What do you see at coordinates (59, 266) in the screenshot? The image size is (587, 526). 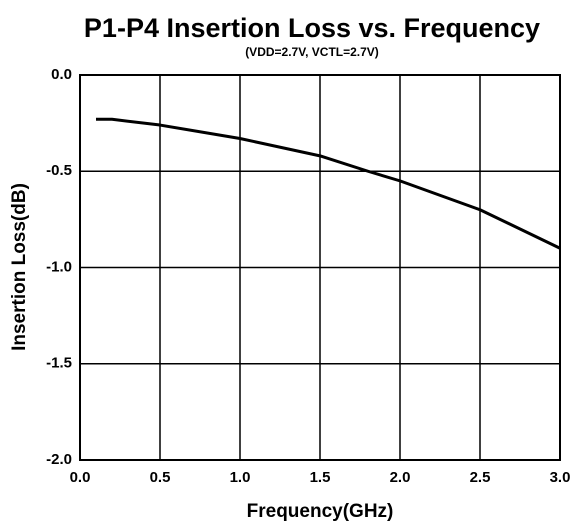 I see `y-tick-label: -1.0` at bounding box center [59, 266].